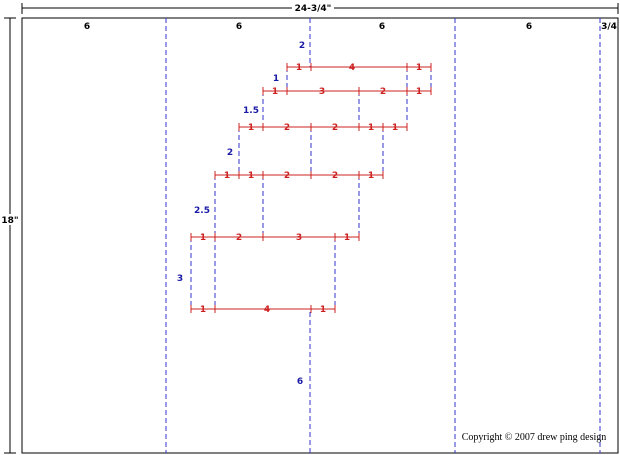  What do you see at coordinates (276, 79) in the screenshot?
I see `rise-label: 1` at bounding box center [276, 79].